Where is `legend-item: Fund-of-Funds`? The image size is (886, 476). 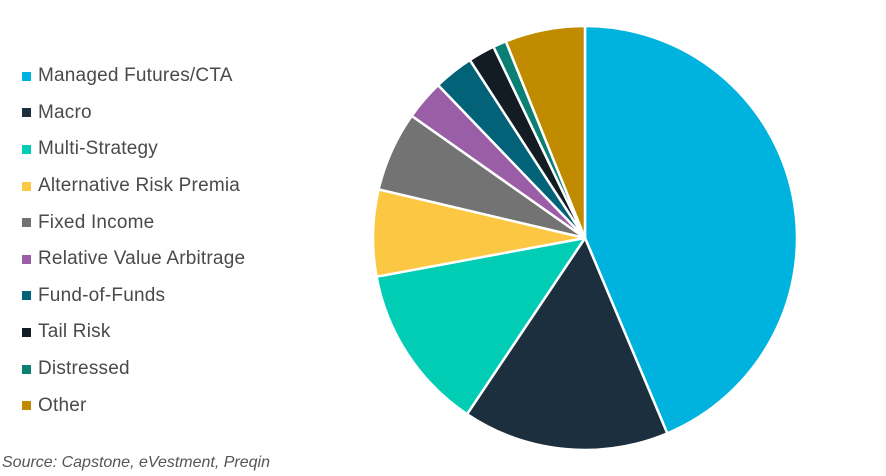 legend-item: Fund-of-Funds is located at coordinates (133, 296).